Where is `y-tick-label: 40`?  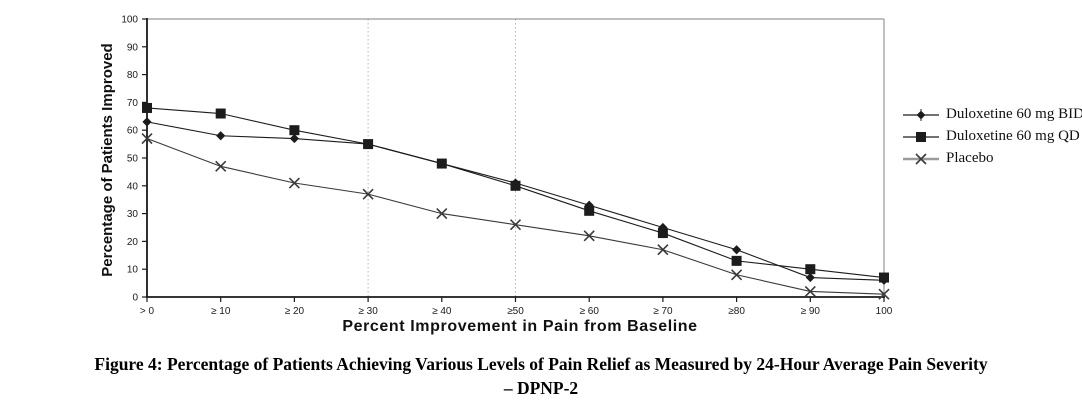 y-tick-label: 40 is located at coordinates (133, 186).